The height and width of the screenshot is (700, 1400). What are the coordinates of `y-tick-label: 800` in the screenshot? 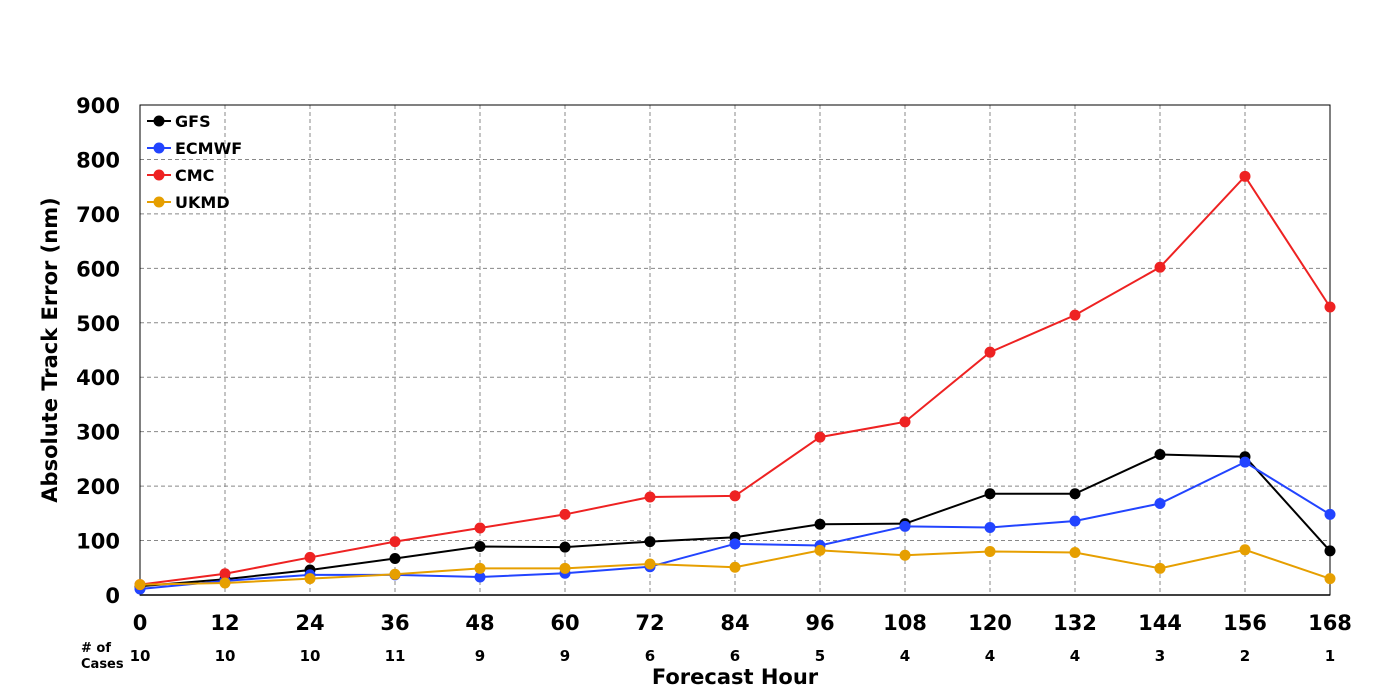 It's located at (98, 160).